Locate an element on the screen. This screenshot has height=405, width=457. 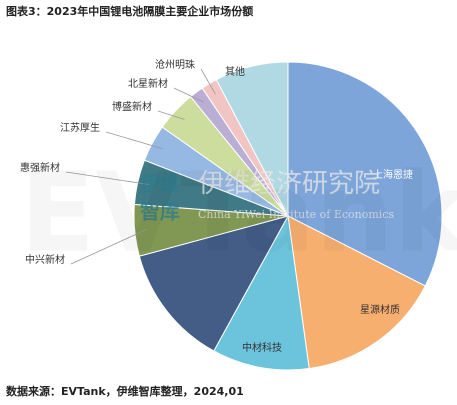
slice-label: 星源材质 is located at coordinates (380, 309).